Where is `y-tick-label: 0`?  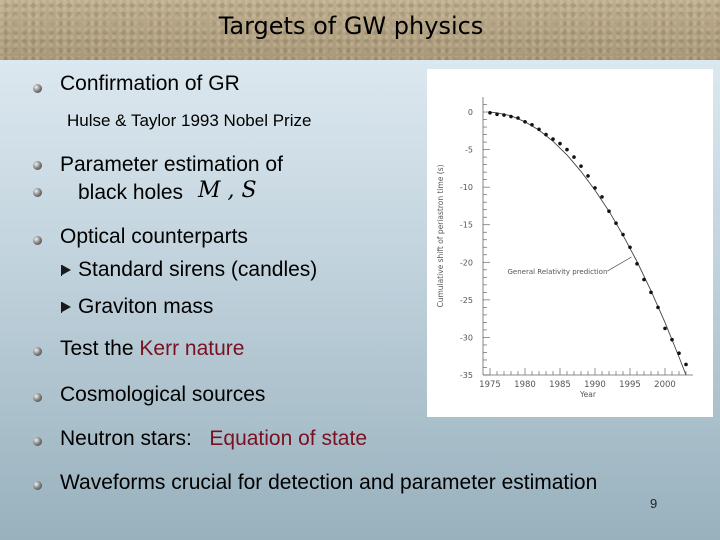
y-tick-label: 0 is located at coordinates (470, 112).